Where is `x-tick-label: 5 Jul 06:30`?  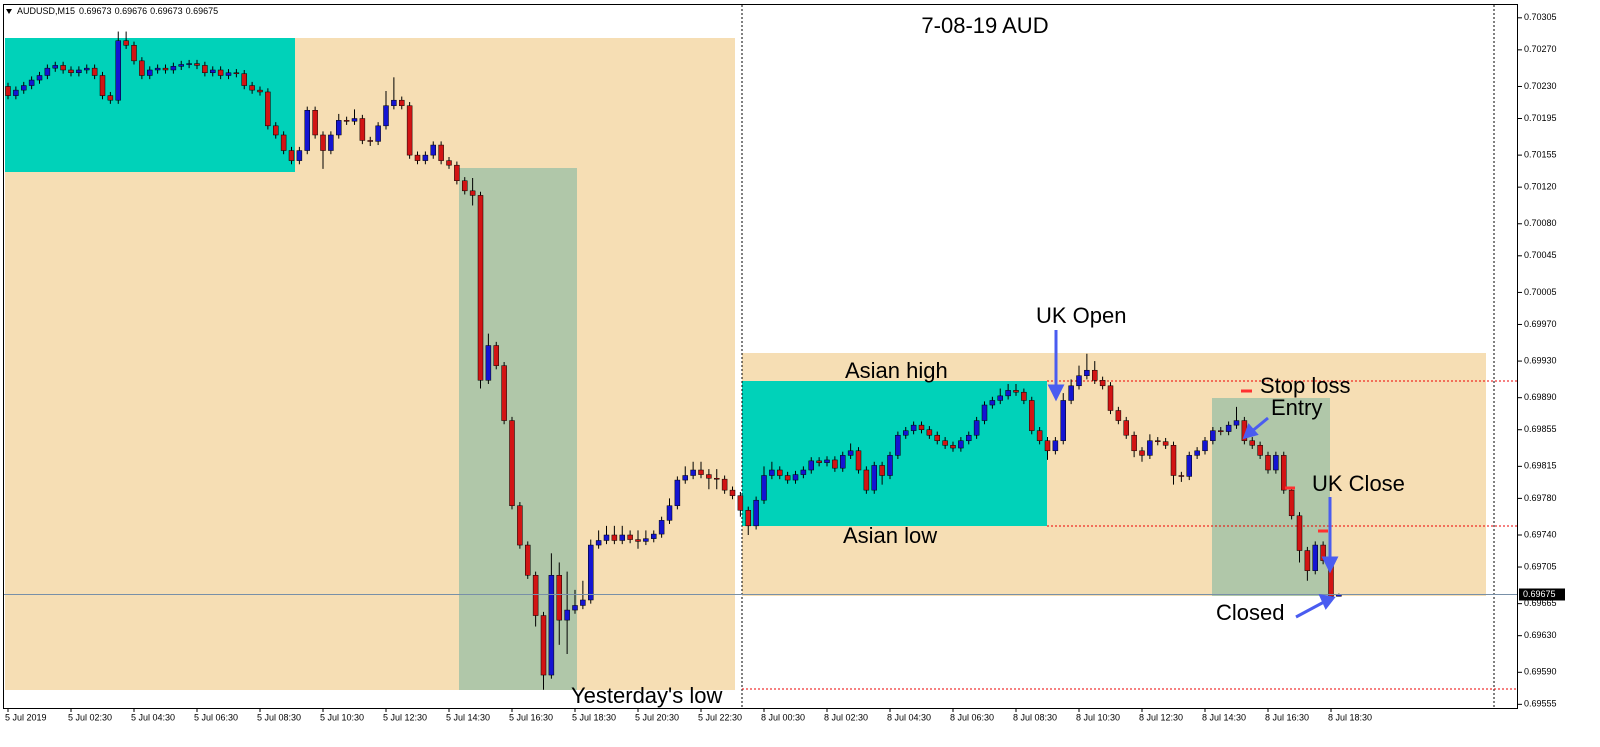 x-tick-label: 5 Jul 06:30 is located at coordinates (216, 717).